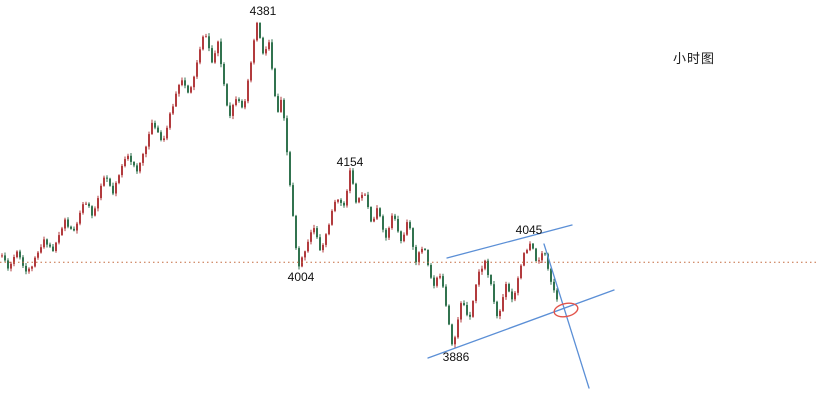 Image resolution: width=818 pixels, height=405 pixels. Describe the element at coordinates (694, 58) in the screenshot. I see `timeframe-label: 小时图` at that location.